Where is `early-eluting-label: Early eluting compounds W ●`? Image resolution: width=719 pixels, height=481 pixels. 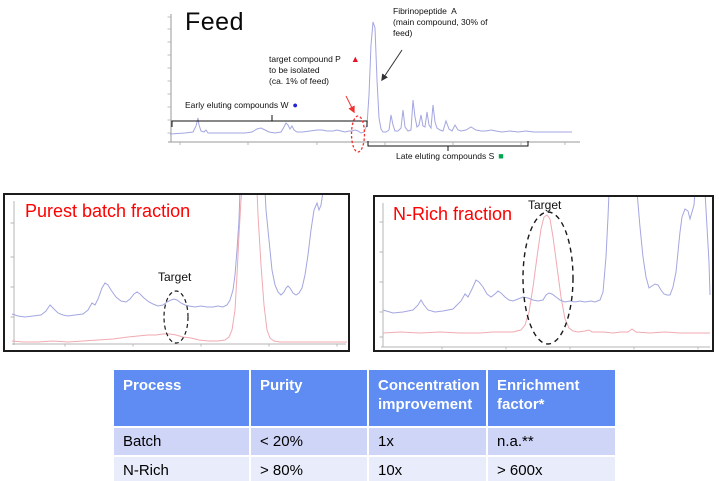 early-eluting-label: Early eluting compounds W ● is located at coordinates (241, 105).